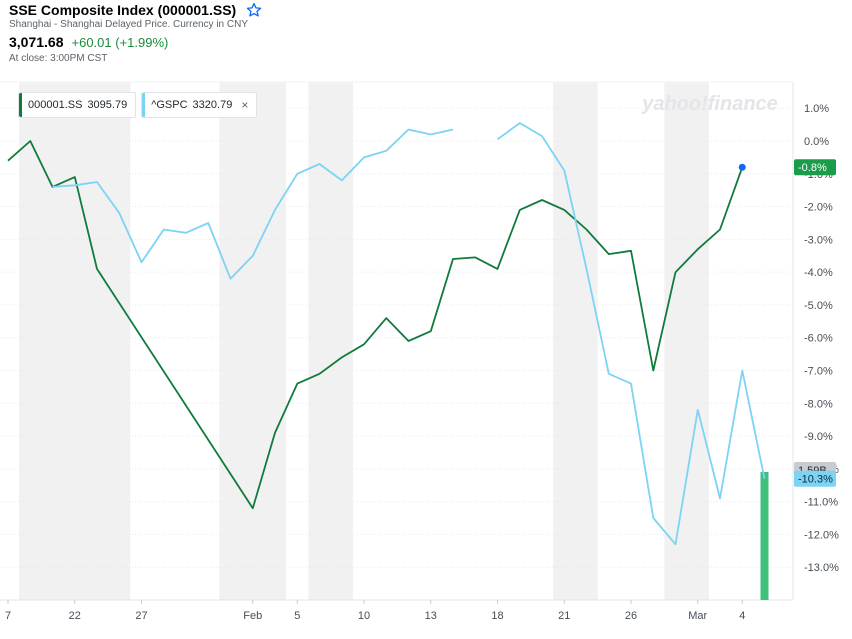  Describe the element at coordinates (123, 10) in the screenshot. I see `page-title: SSE Composite Index (000001.SS)` at that location.